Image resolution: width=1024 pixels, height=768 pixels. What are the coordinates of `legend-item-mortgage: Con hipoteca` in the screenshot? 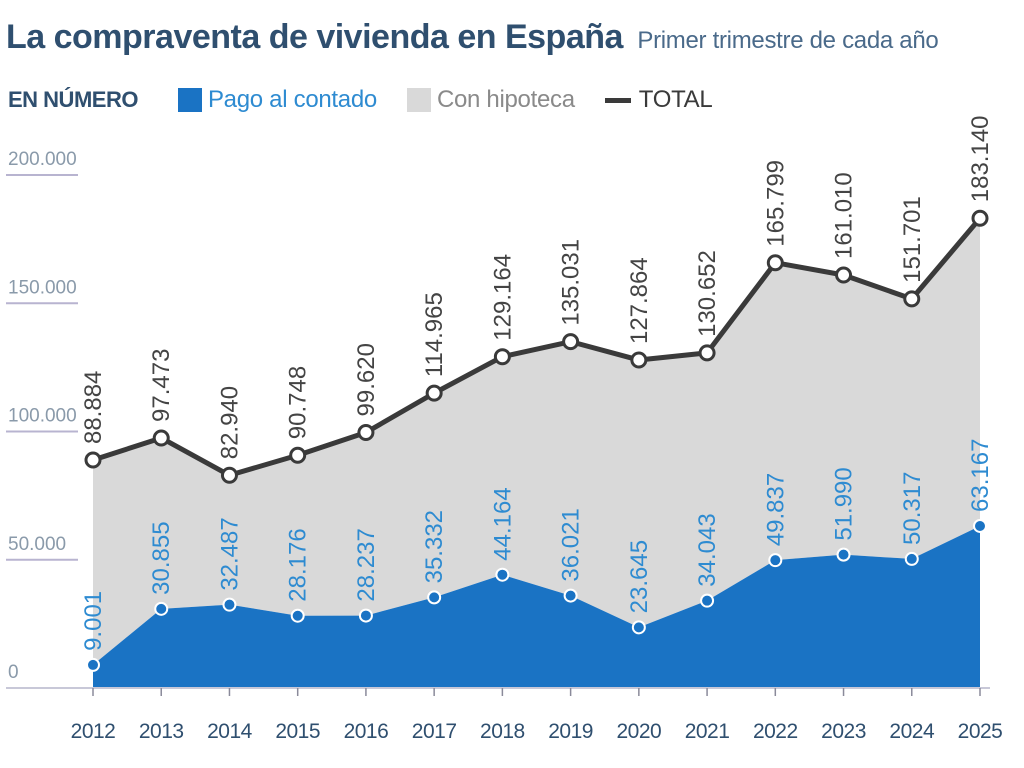 It's located at (490, 100).